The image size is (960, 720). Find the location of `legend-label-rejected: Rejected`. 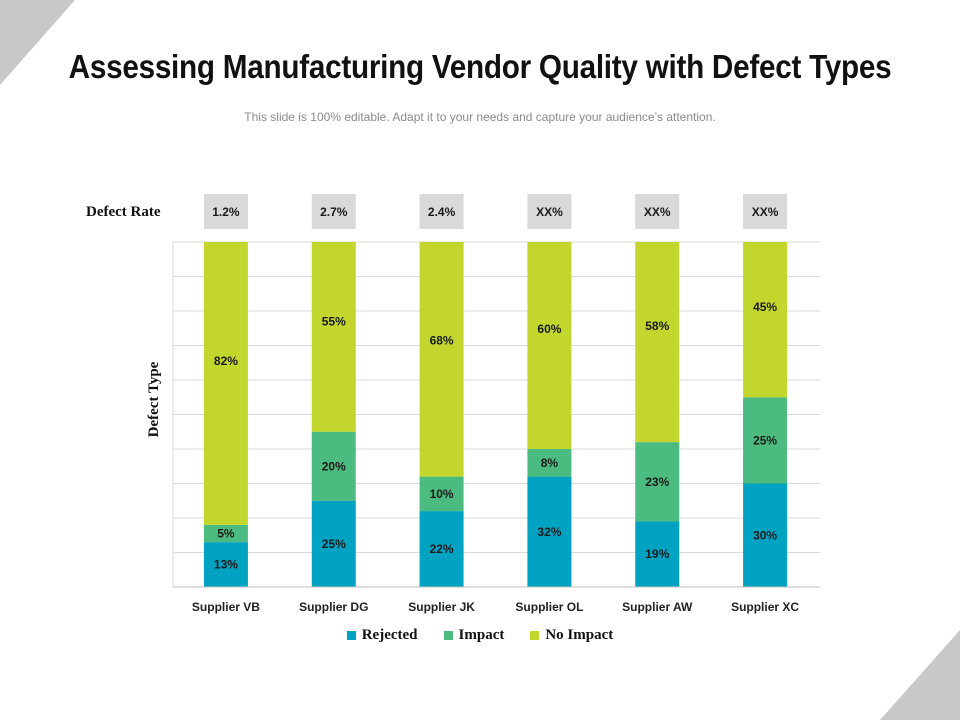

legend-label-rejected: Rejected is located at coordinates (389, 635).